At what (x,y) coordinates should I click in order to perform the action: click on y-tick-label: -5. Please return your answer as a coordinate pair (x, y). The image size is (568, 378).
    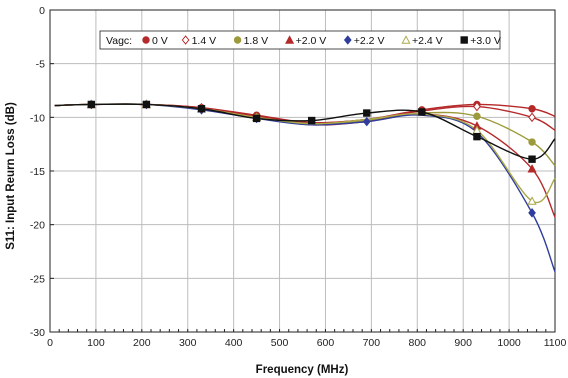
    Looking at the image, I should click on (40, 65).